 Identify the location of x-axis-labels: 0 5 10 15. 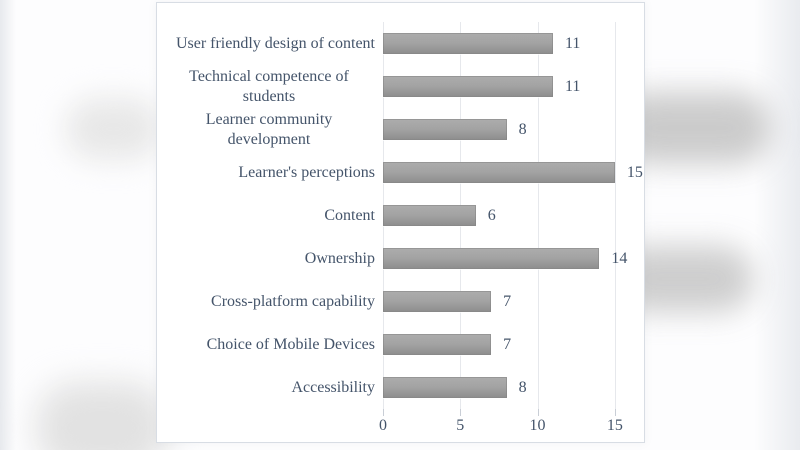
(508, 427).